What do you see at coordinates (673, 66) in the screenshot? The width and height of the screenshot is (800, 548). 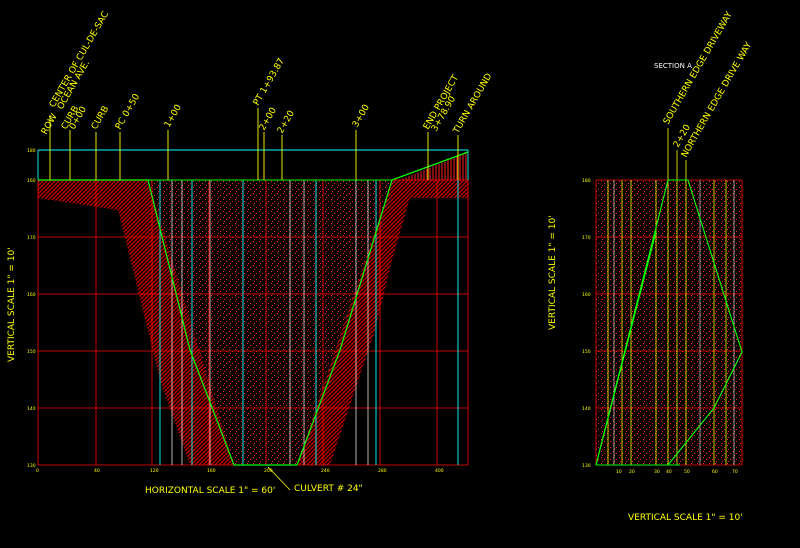 I see `section-title: SECTION A` at bounding box center [673, 66].